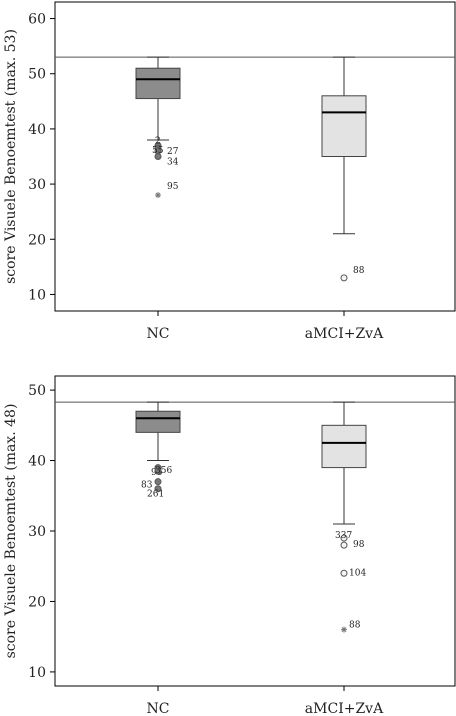  What do you see at coordinates (147, 486) in the screenshot?
I see `outlier-label: 83` at bounding box center [147, 486].